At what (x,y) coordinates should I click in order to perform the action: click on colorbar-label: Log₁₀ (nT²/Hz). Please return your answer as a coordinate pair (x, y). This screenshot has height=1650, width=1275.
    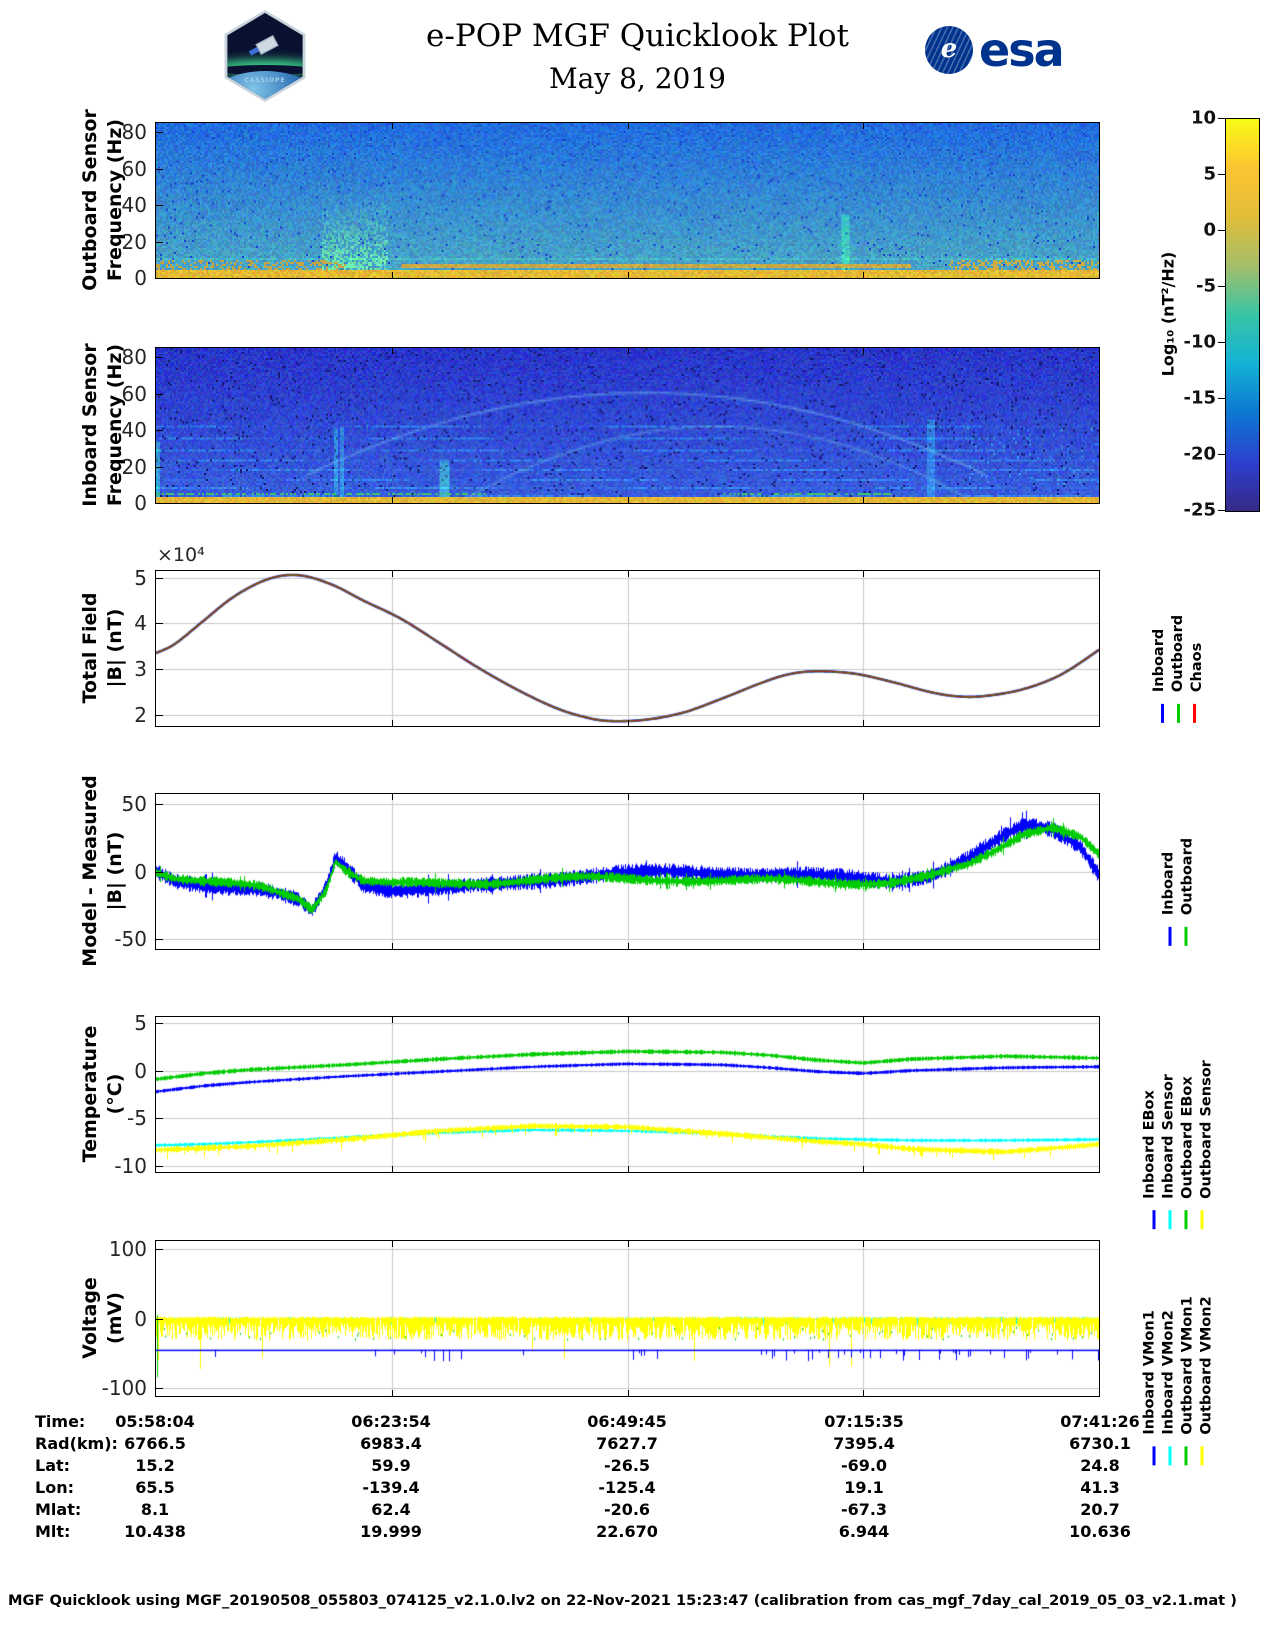
    Looking at the image, I should click on (1168, 314).